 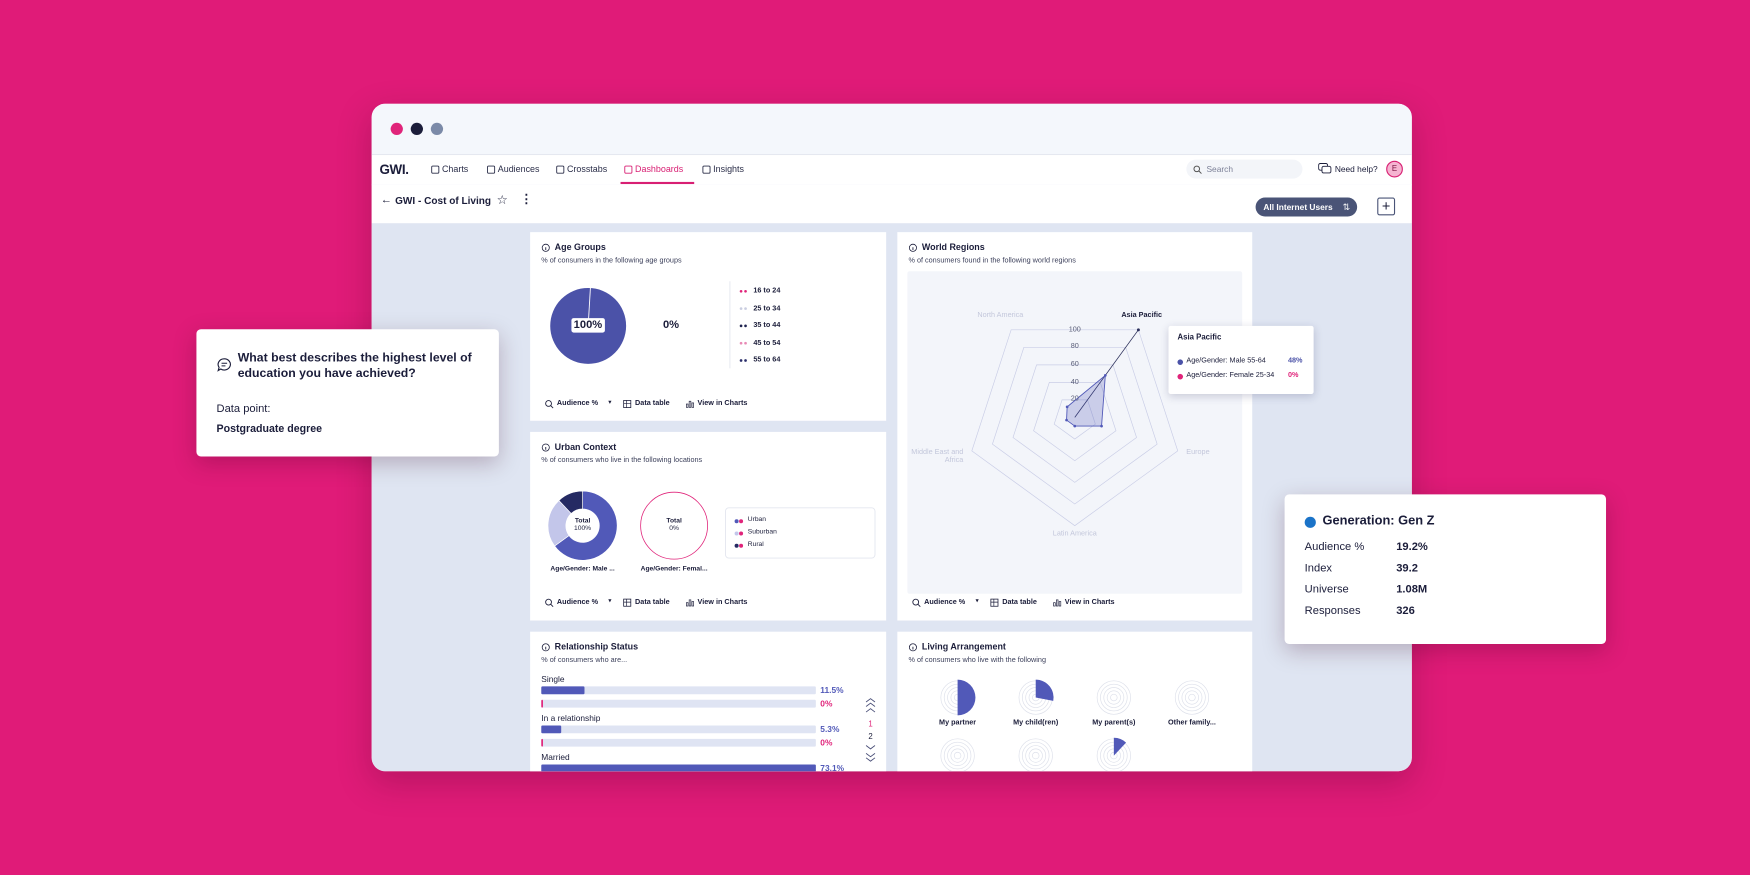 I want to click on nav-item: Charts, so click(x=455, y=169).